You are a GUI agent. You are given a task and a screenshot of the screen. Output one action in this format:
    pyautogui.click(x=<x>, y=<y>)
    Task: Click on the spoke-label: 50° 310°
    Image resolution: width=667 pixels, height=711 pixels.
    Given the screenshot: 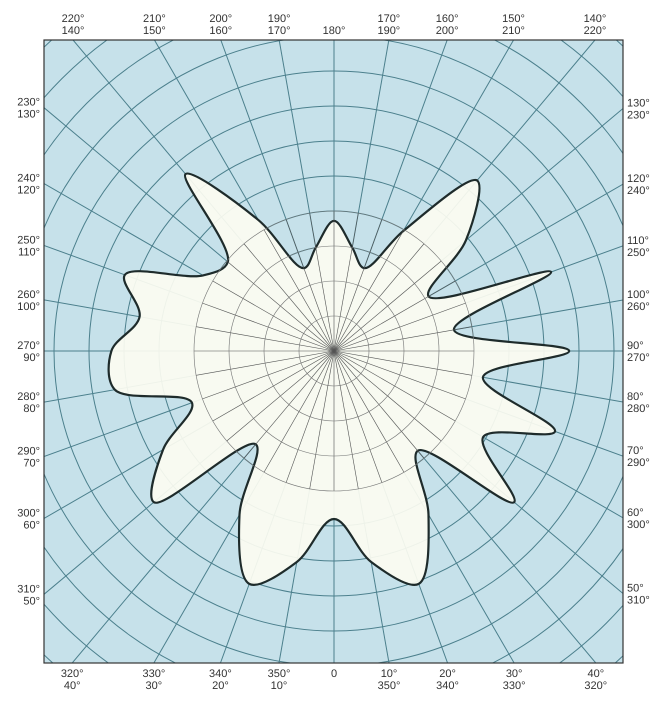 What is the action you would take?
    pyautogui.click(x=638, y=594)
    